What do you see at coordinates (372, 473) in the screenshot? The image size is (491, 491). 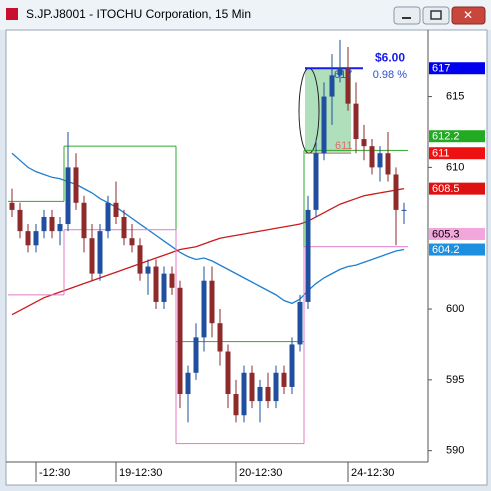 I see `x-tick-label: 24-12:30` at bounding box center [372, 473].